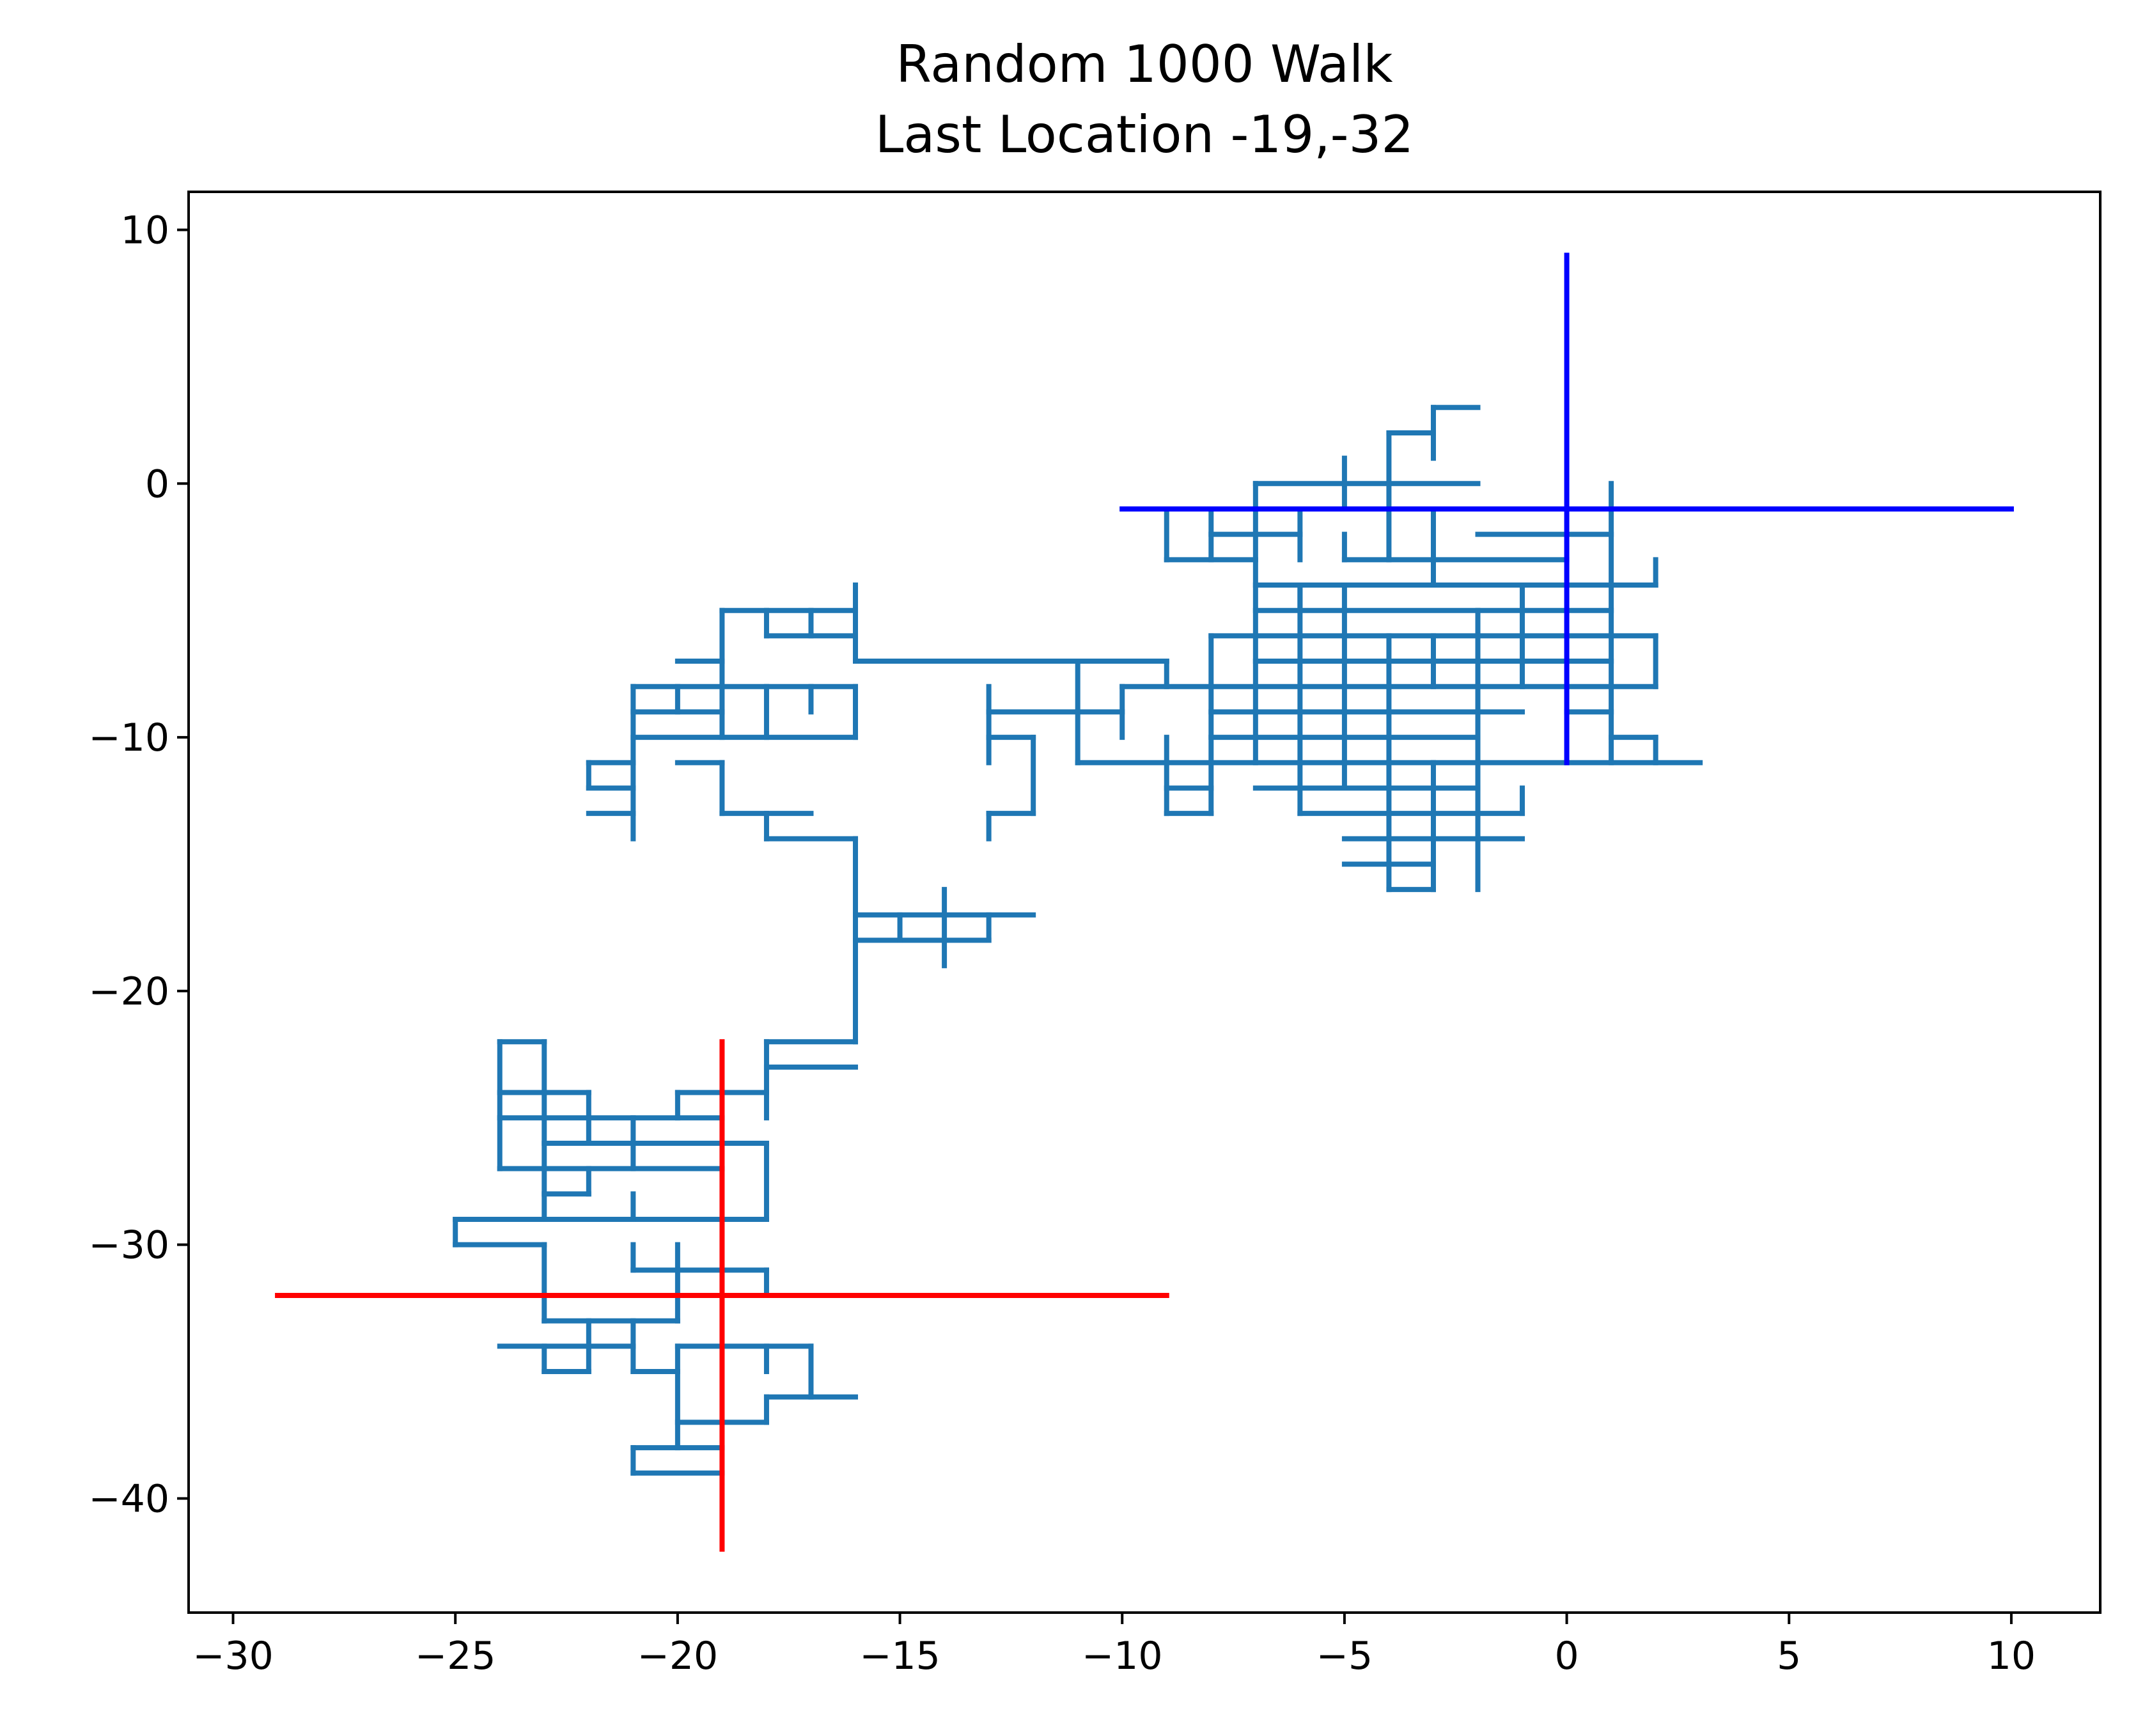 This screenshot has width=2129, height=1736. What do you see at coordinates (2011, 1656) in the screenshot?
I see `x-tick-label: 10` at bounding box center [2011, 1656].